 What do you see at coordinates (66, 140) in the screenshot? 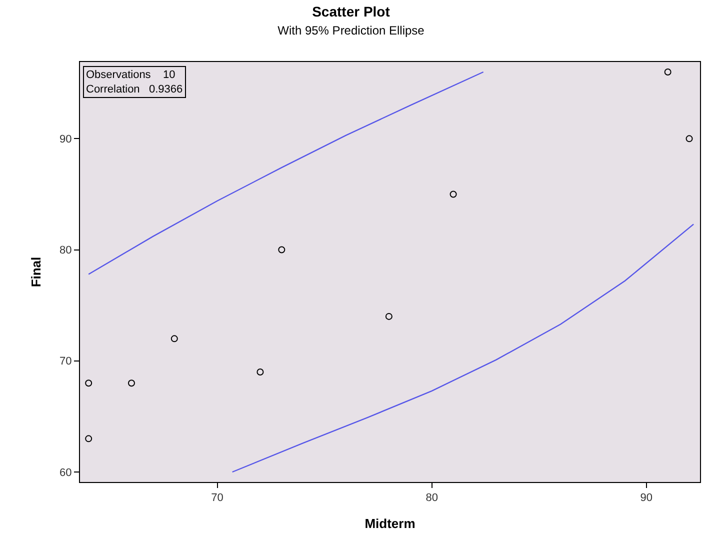
I see `y-tick-label: 90` at bounding box center [66, 140].